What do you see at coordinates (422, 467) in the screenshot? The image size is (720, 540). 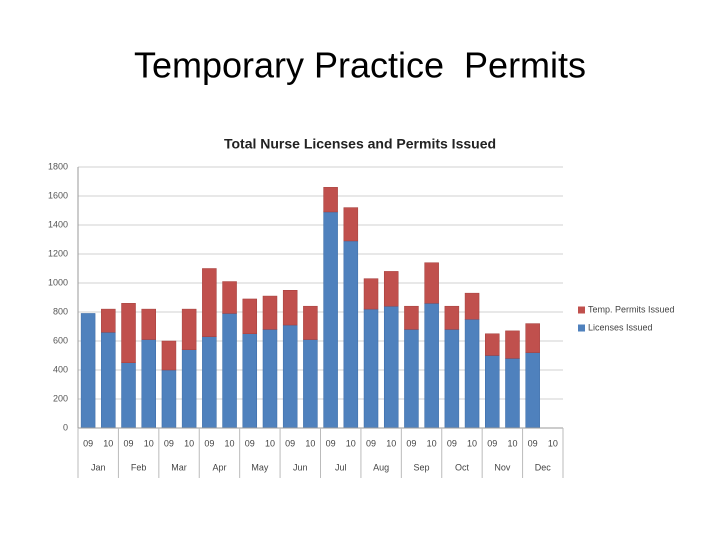 I see `group-label: Sep` at bounding box center [422, 467].